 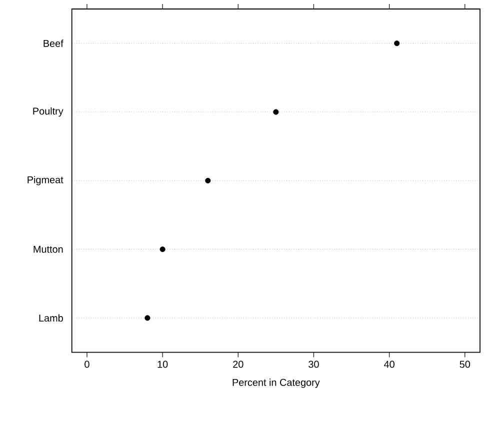 I want to click on y-tick-label: Poultry, so click(x=48, y=112).